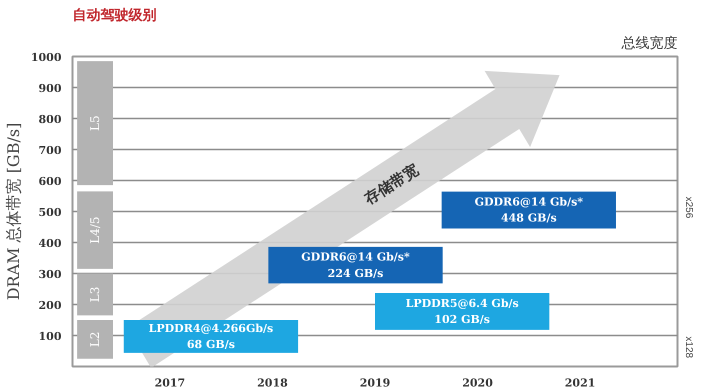 This screenshot has width=727, height=389. Describe the element at coordinates (50, 212) in the screenshot. I see `y-tick-label: 500` at that location.